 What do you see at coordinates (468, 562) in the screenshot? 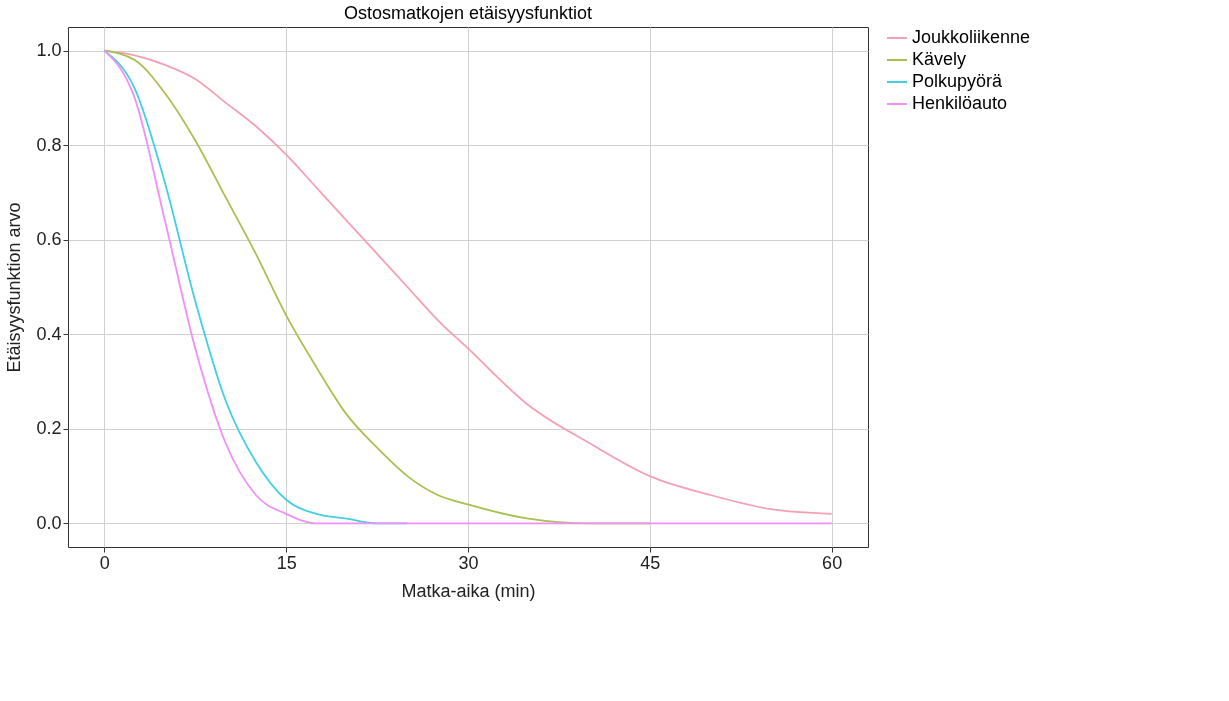
I see `x-tick-label: 30` at bounding box center [468, 562].